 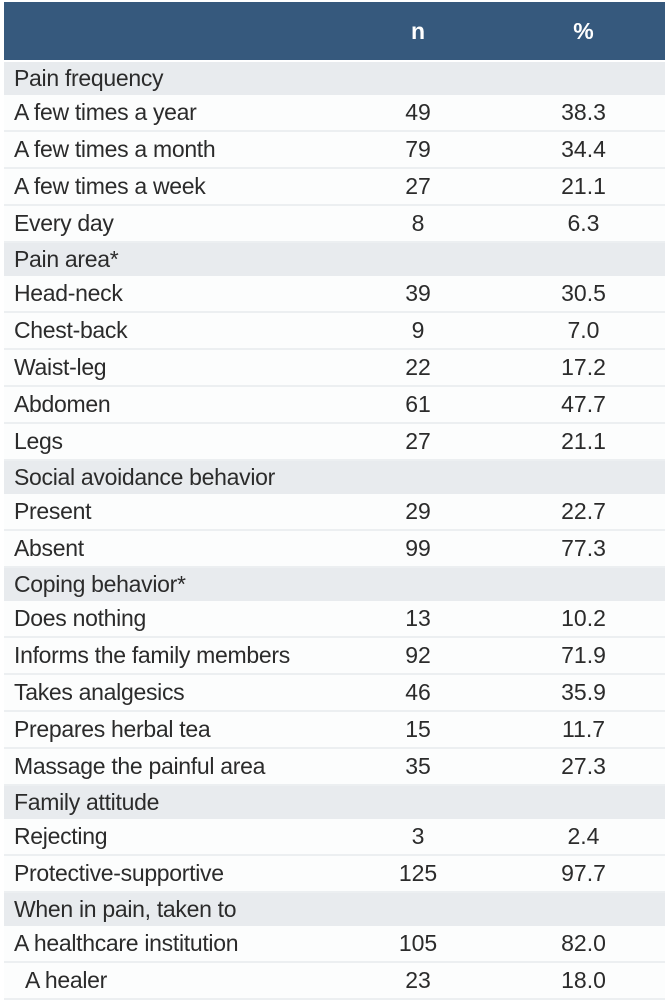 What do you see at coordinates (140, 766) in the screenshot?
I see `row-label: Massage the painful area` at bounding box center [140, 766].